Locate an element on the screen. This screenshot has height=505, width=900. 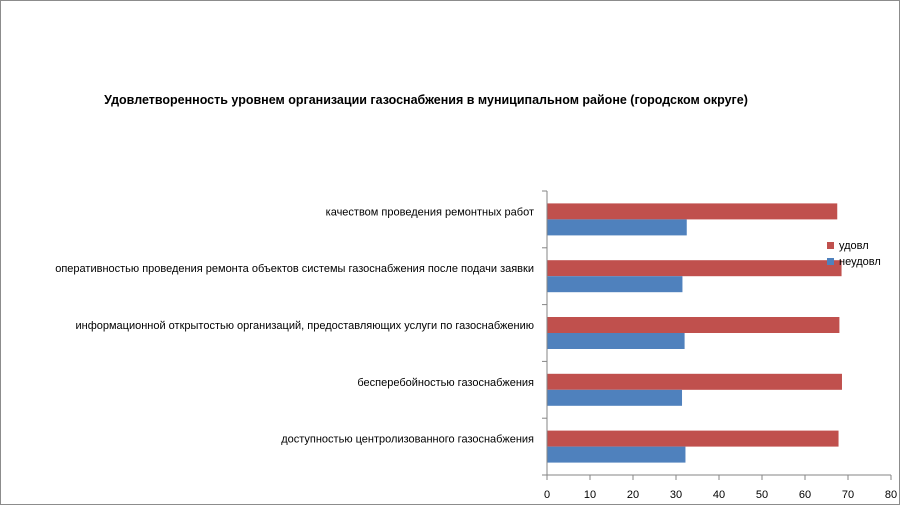
x-tick-label: 80 is located at coordinates (891, 495).